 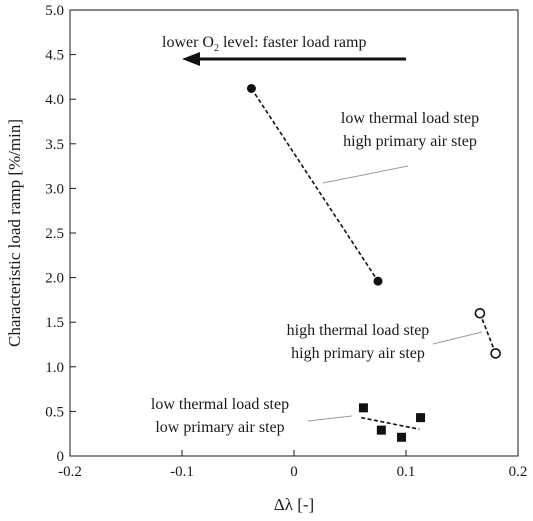 I want to click on y-tick-label: 4.0, so click(x=54, y=100).